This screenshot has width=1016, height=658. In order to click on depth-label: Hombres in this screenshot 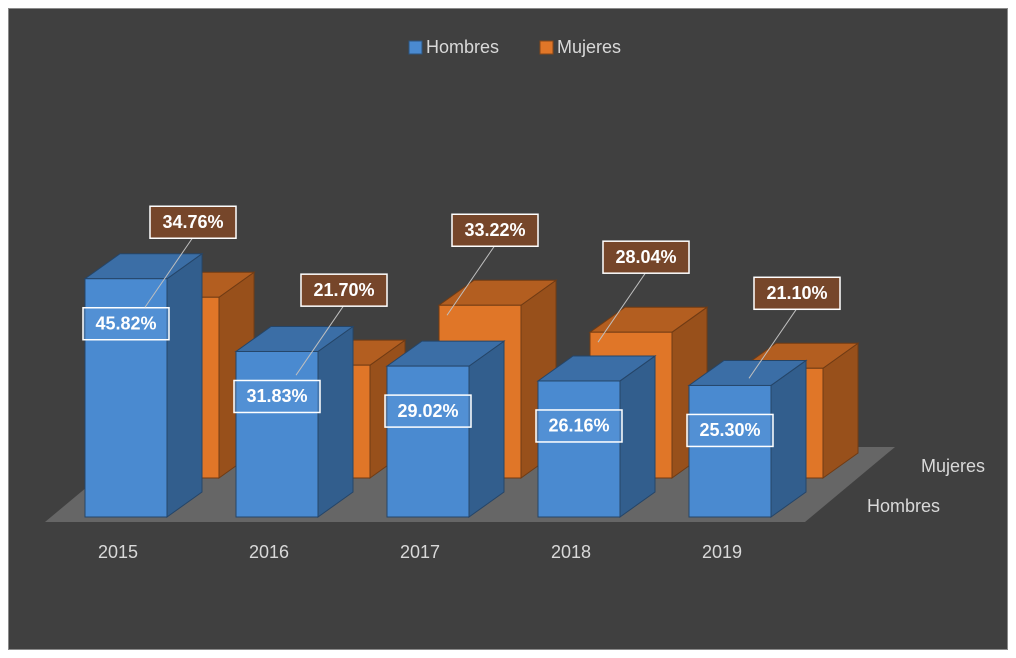, I will do `click(903, 506)`.